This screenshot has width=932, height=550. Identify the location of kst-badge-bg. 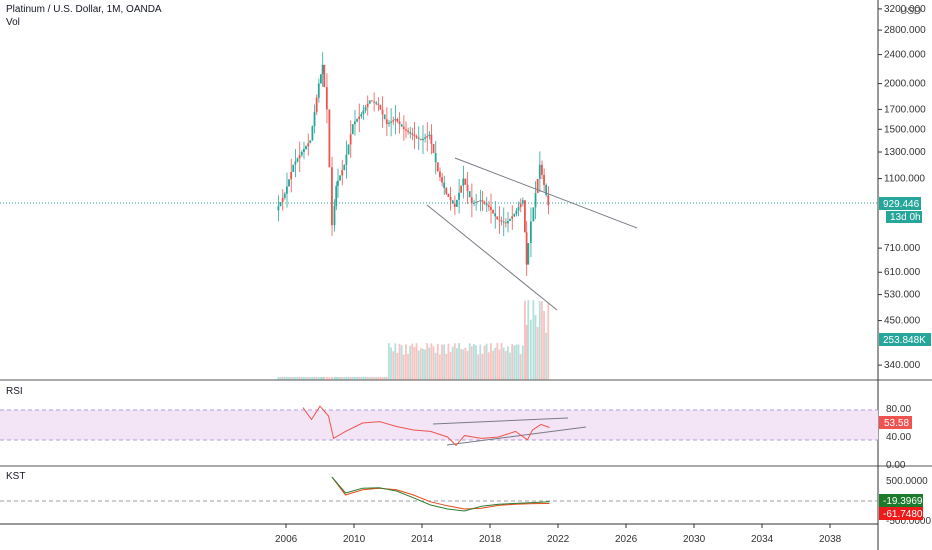
(901, 500).